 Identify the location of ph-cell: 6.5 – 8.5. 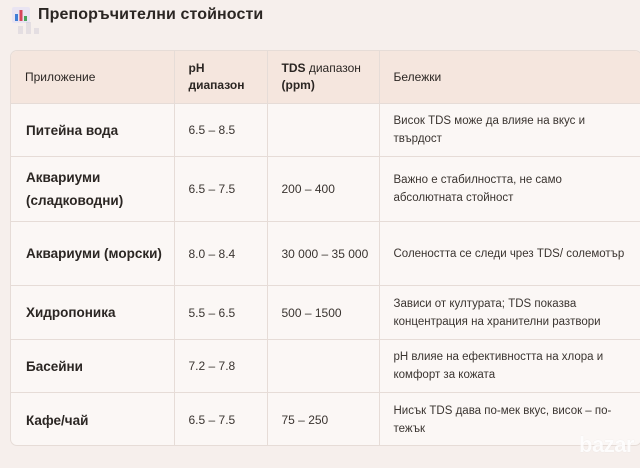
(220, 130).